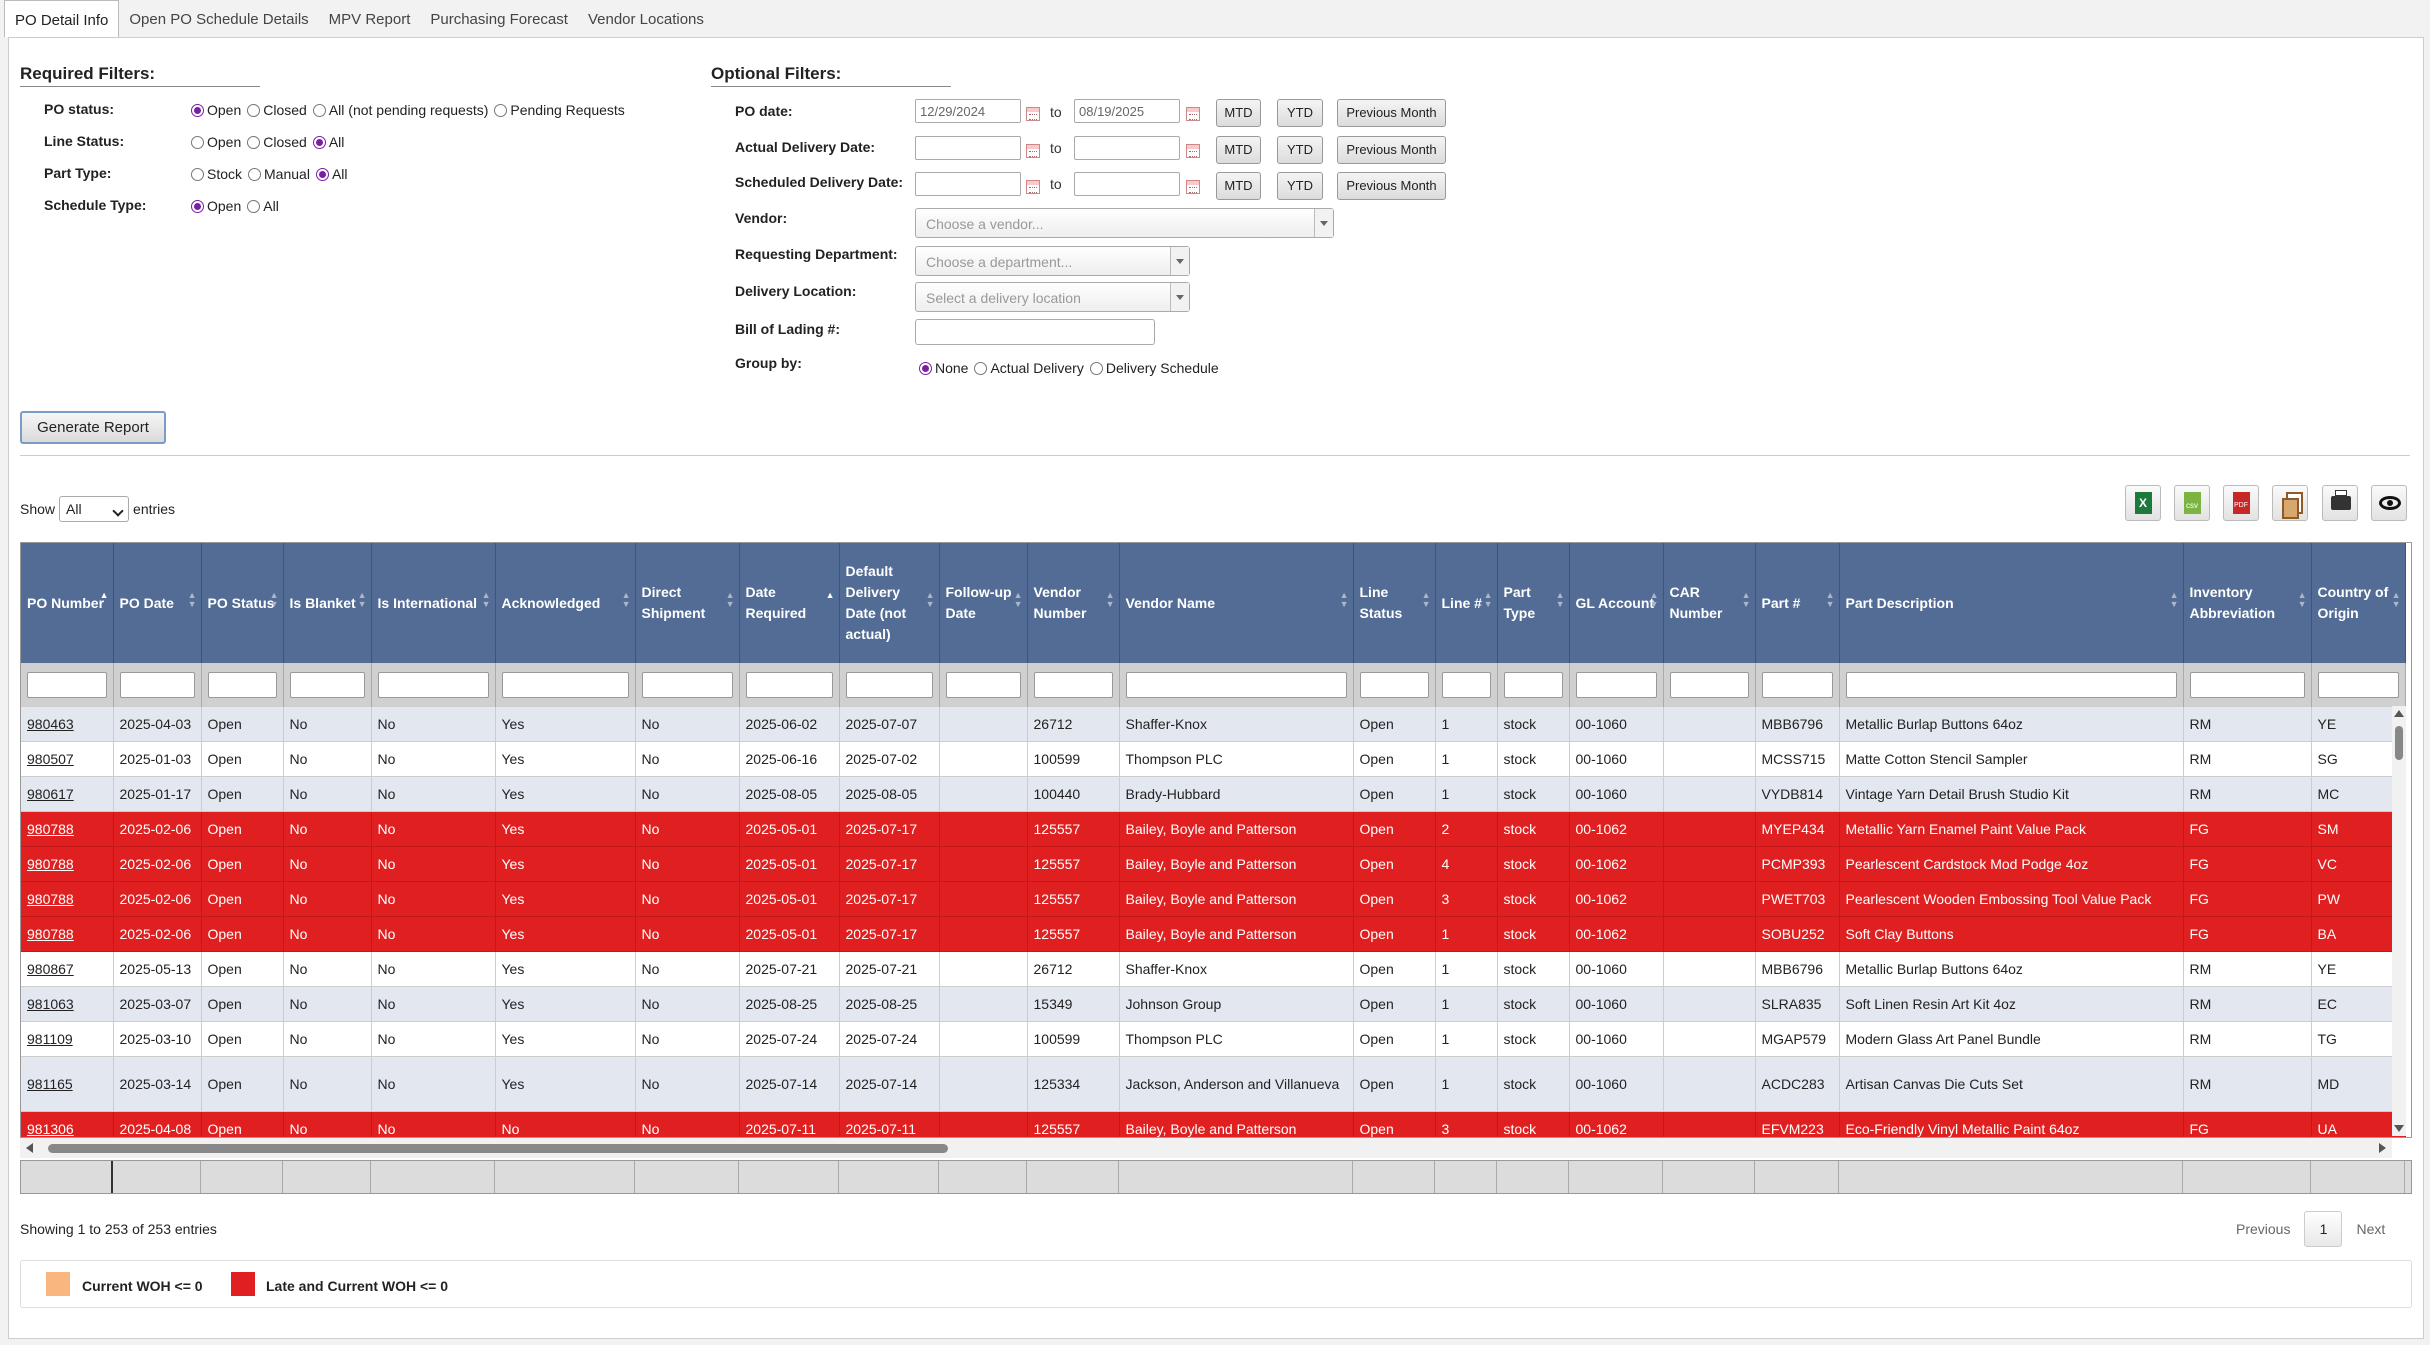 The image size is (2430, 1345). What do you see at coordinates (279, 174) in the screenshot?
I see `radio-manual: Manual` at bounding box center [279, 174].